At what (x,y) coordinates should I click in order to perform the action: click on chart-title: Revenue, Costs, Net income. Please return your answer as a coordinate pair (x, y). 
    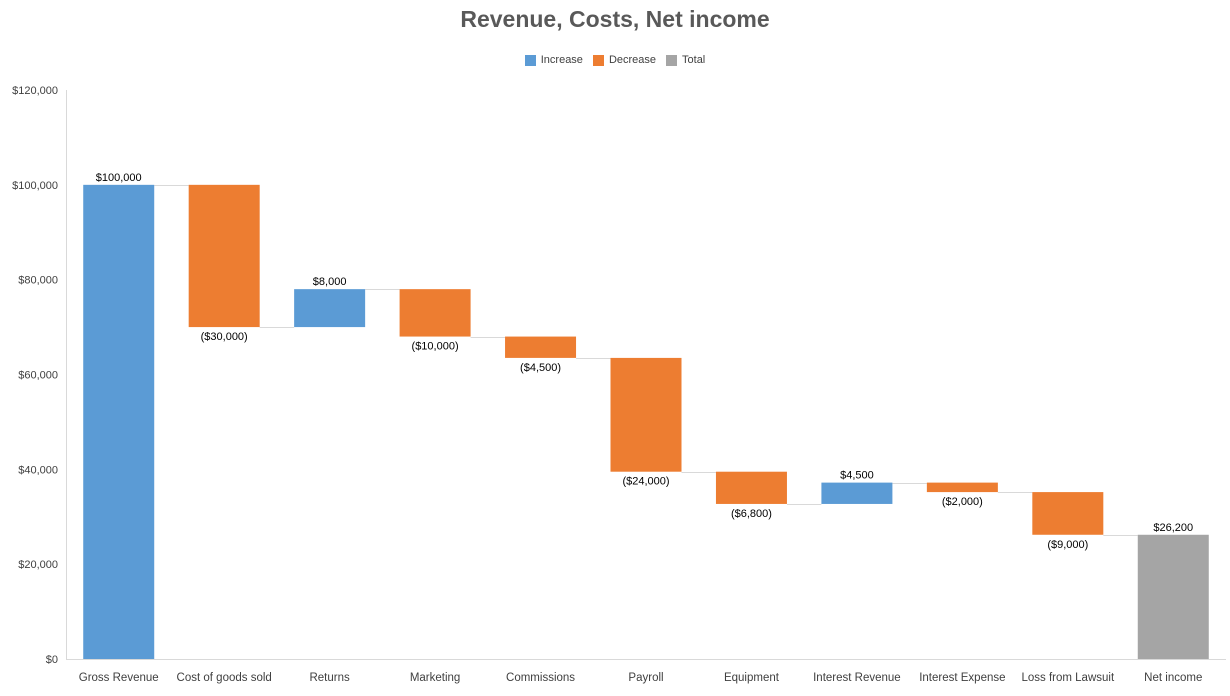
    Looking at the image, I should click on (615, 19).